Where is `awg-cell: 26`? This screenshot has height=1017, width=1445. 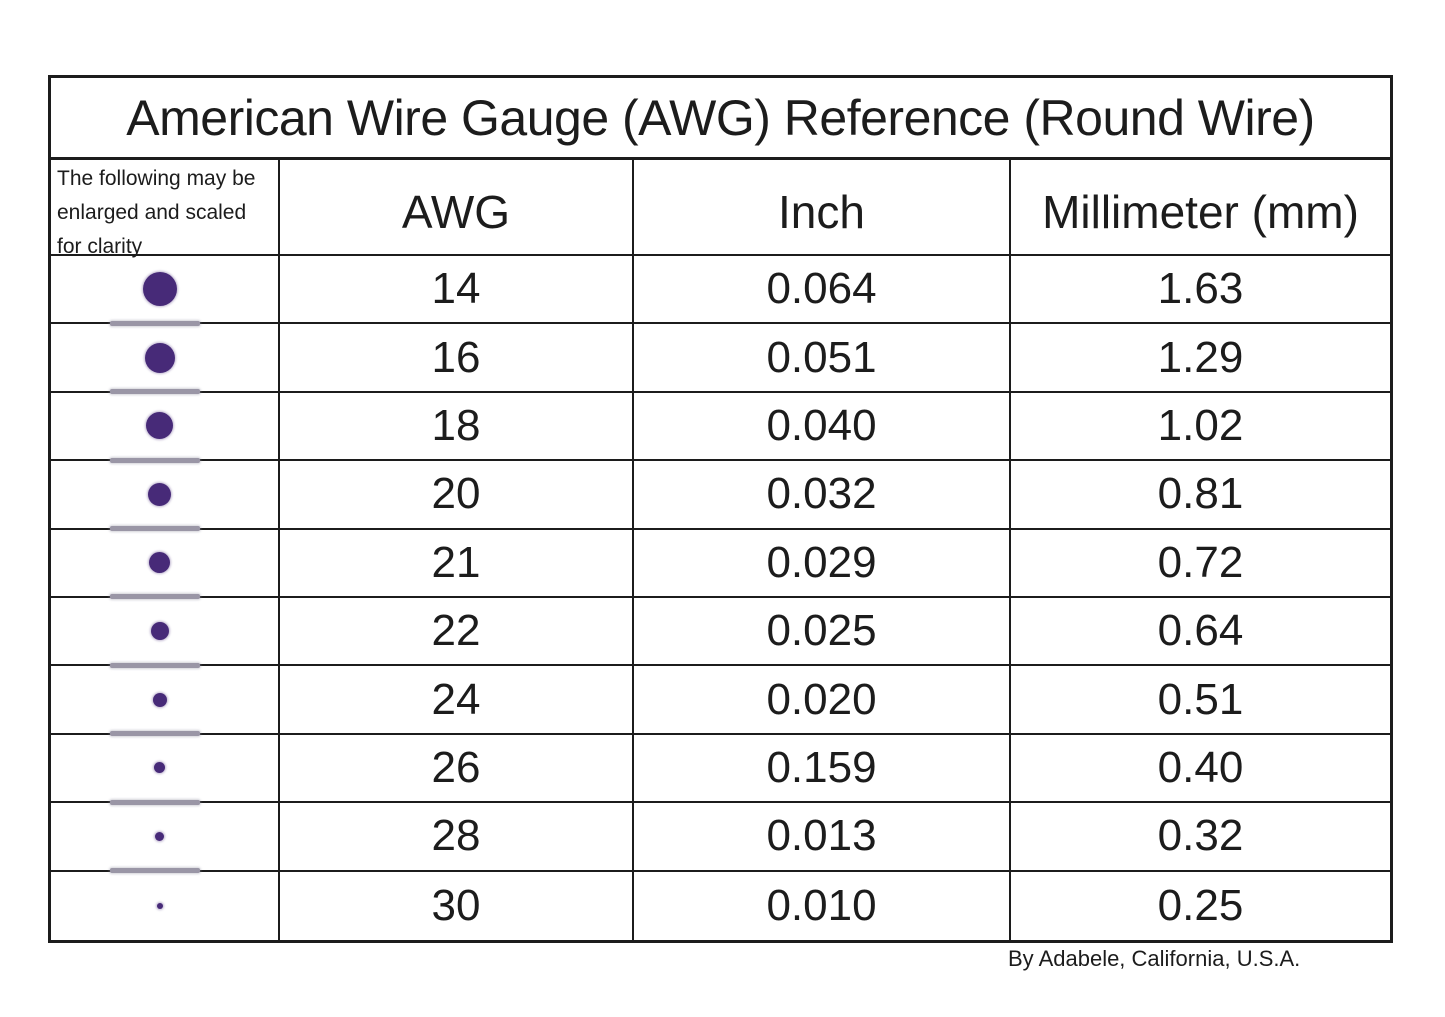 awg-cell: 26 is located at coordinates (457, 768).